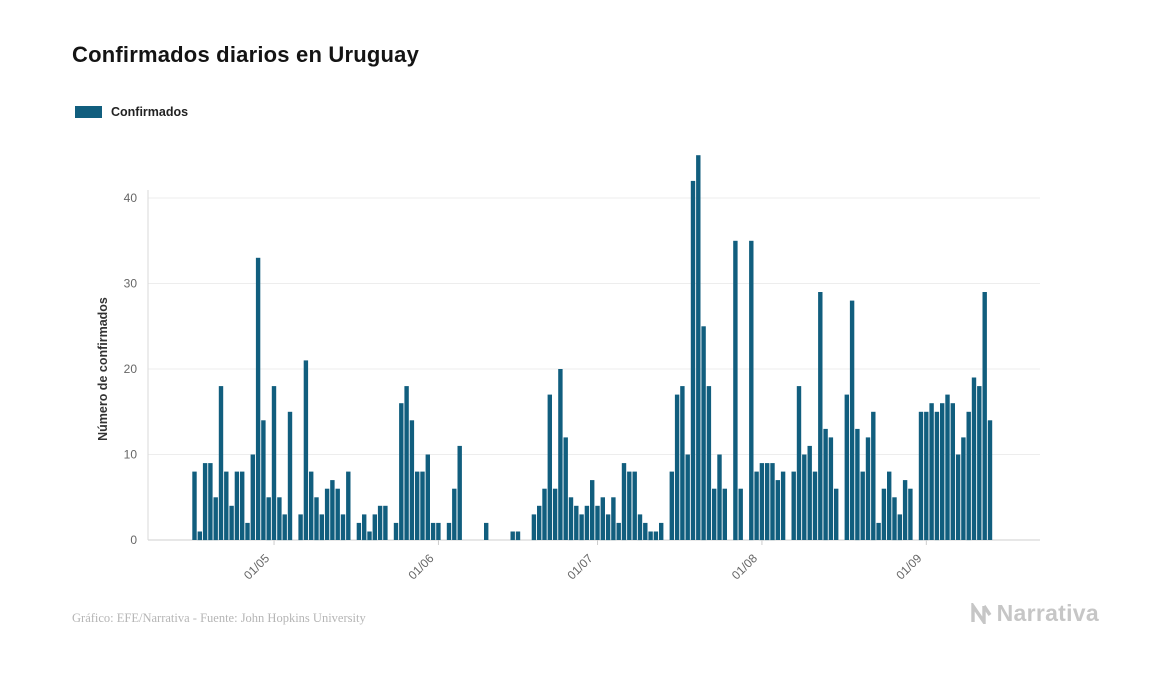 This screenshot has height=674, width=1157. I want to click on x-axis: 01/05 01/06 01/07 01/08 01/09, so click(584, 561).